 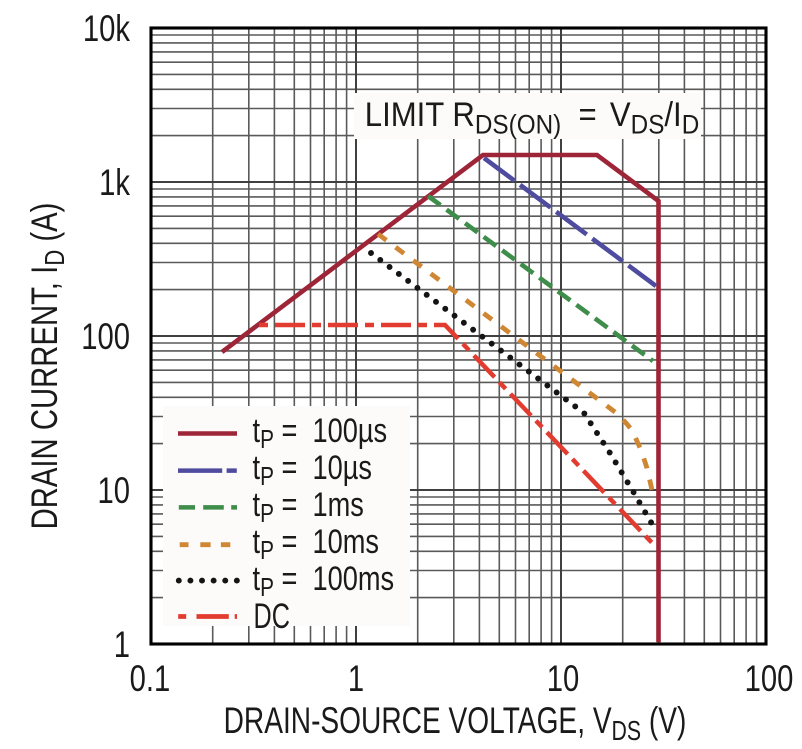 What do you see at coordinates (114, 183) in the screenshot?
I see `svg-text: 1k` at bounding box center [114, 183].